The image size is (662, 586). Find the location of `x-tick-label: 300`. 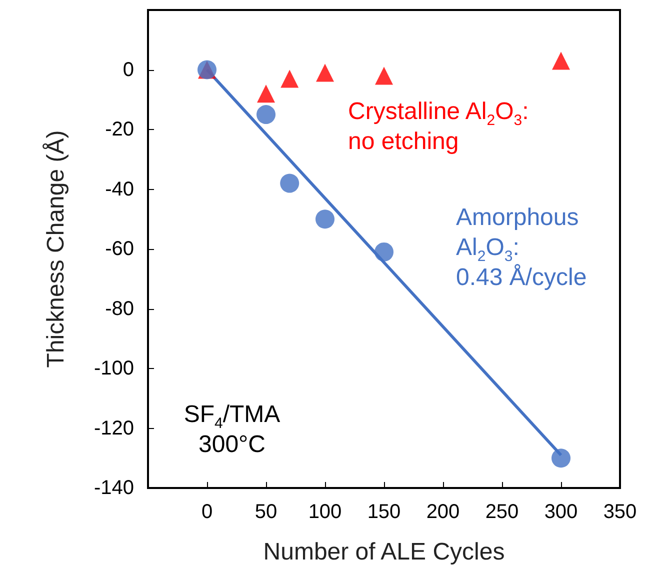

x-tick-label: 300 is located at coordinates (561, 512).